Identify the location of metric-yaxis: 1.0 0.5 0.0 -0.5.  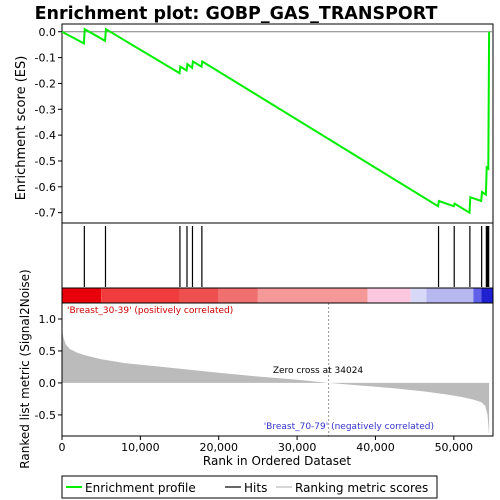
(48, 367).